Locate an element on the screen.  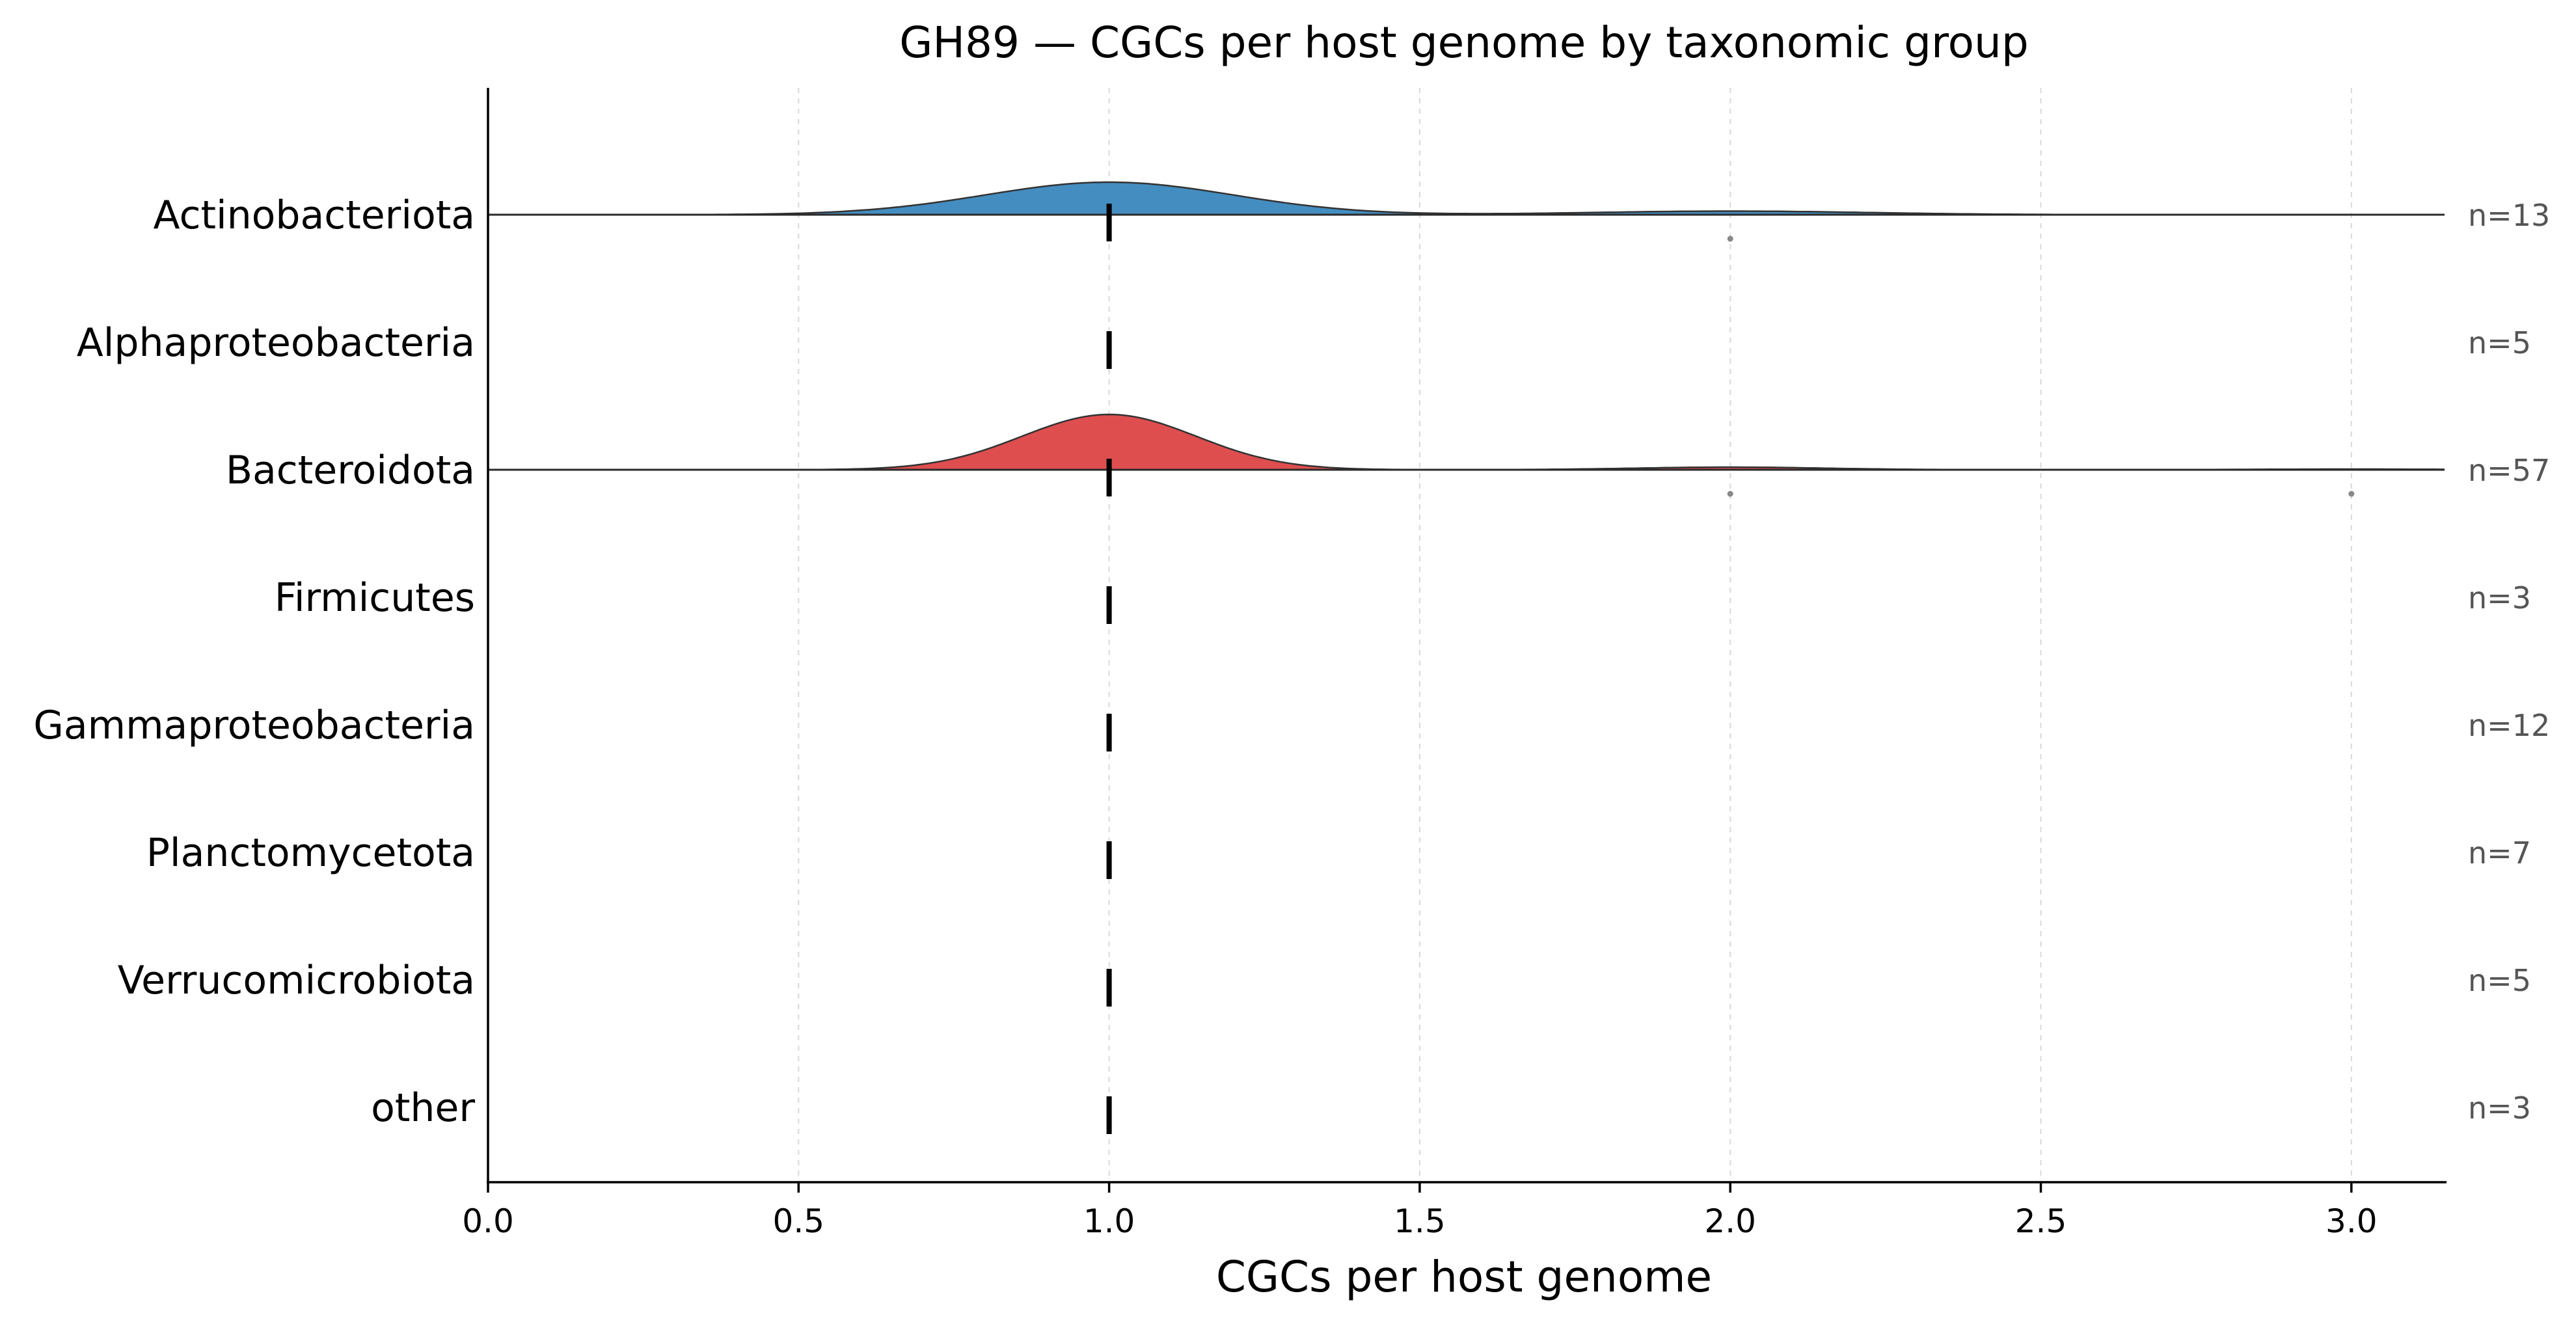
x-tick-label: 2.0 is located at coordinates (1730, 1221).